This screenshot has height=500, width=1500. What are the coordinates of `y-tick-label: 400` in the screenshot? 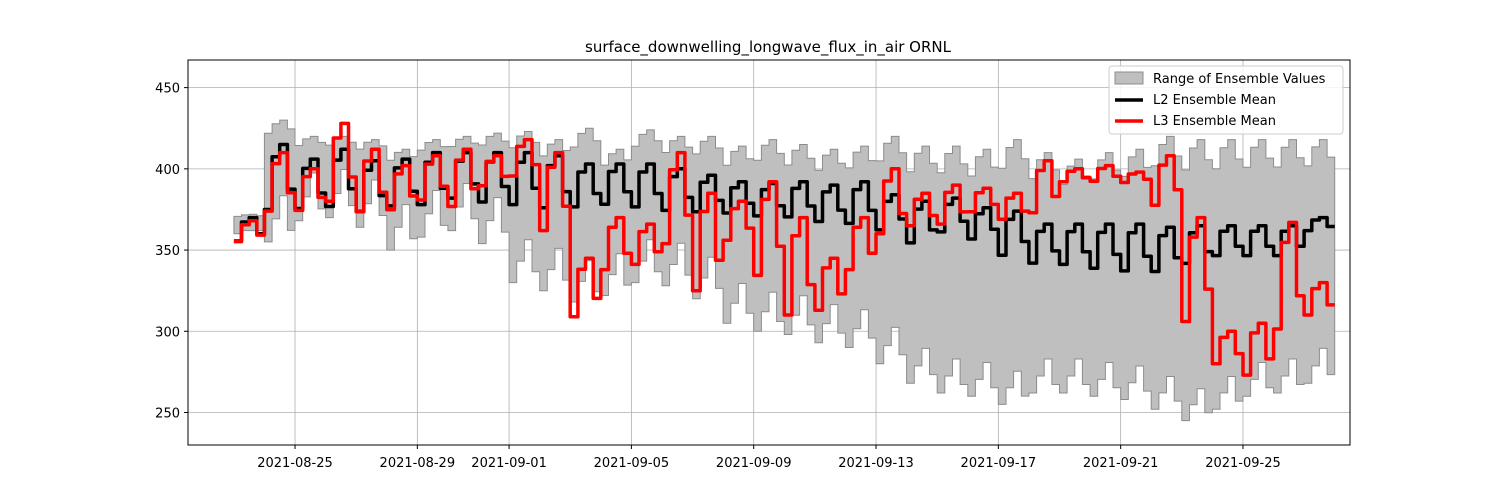 It's located at (167, 170).